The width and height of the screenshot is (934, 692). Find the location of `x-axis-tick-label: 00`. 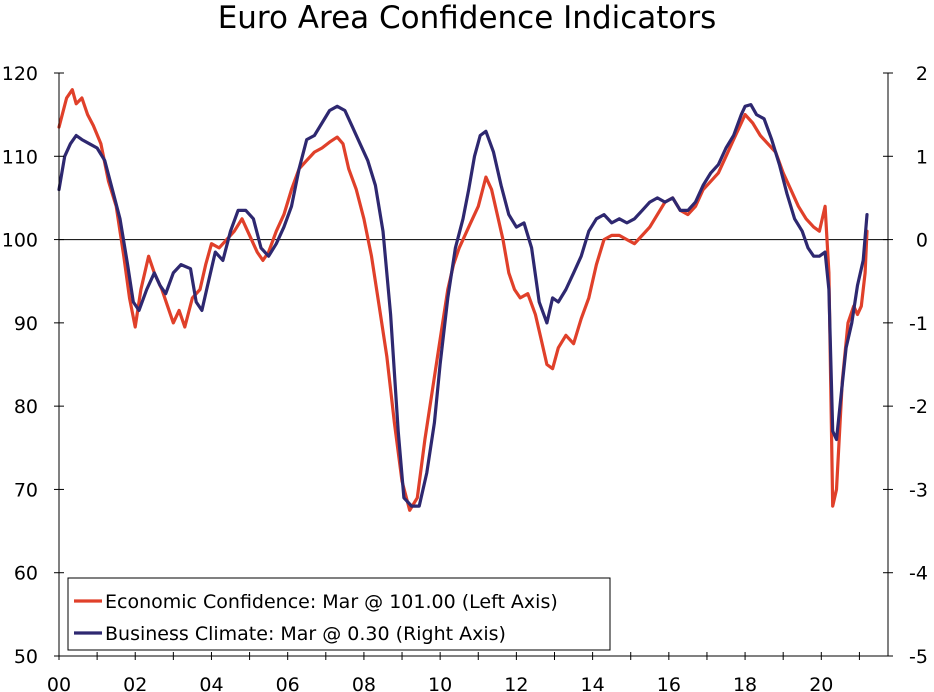

x-axis-tick-label: 00 is located at coordinates (59, 683).